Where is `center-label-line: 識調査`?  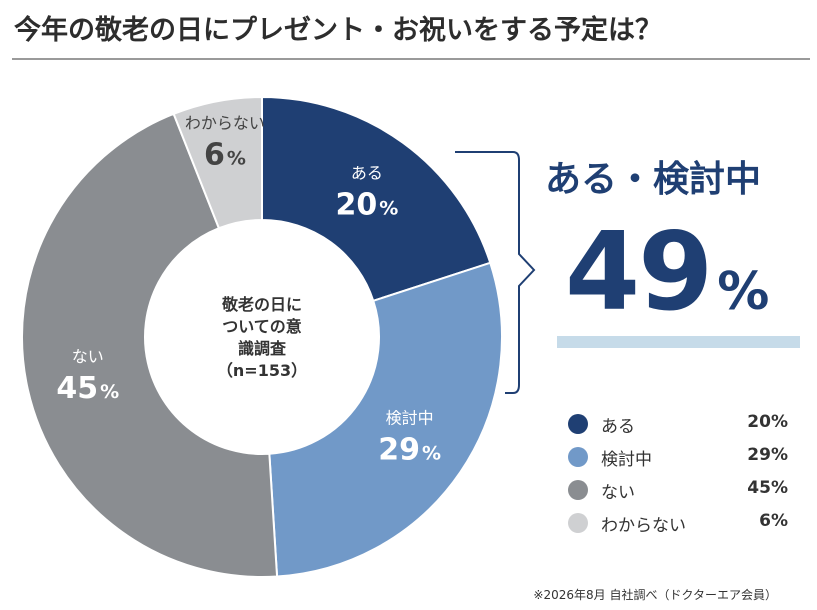
center-label-line: 識調査 is located at coordinates (262, 348).